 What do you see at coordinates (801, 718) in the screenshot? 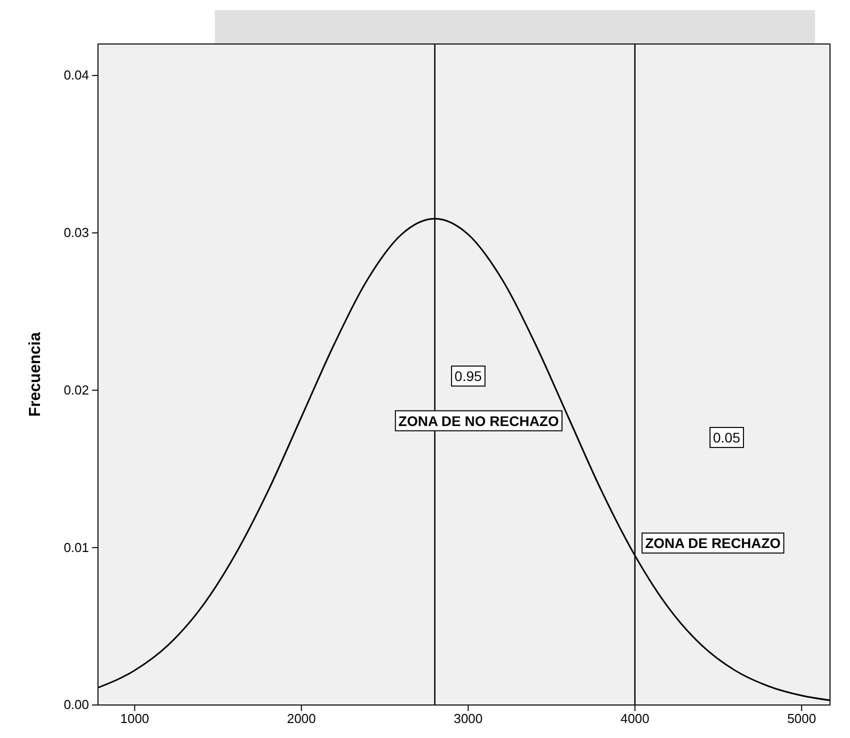
I see `x-tick-label: 5000` at bounding box center [801, 718].